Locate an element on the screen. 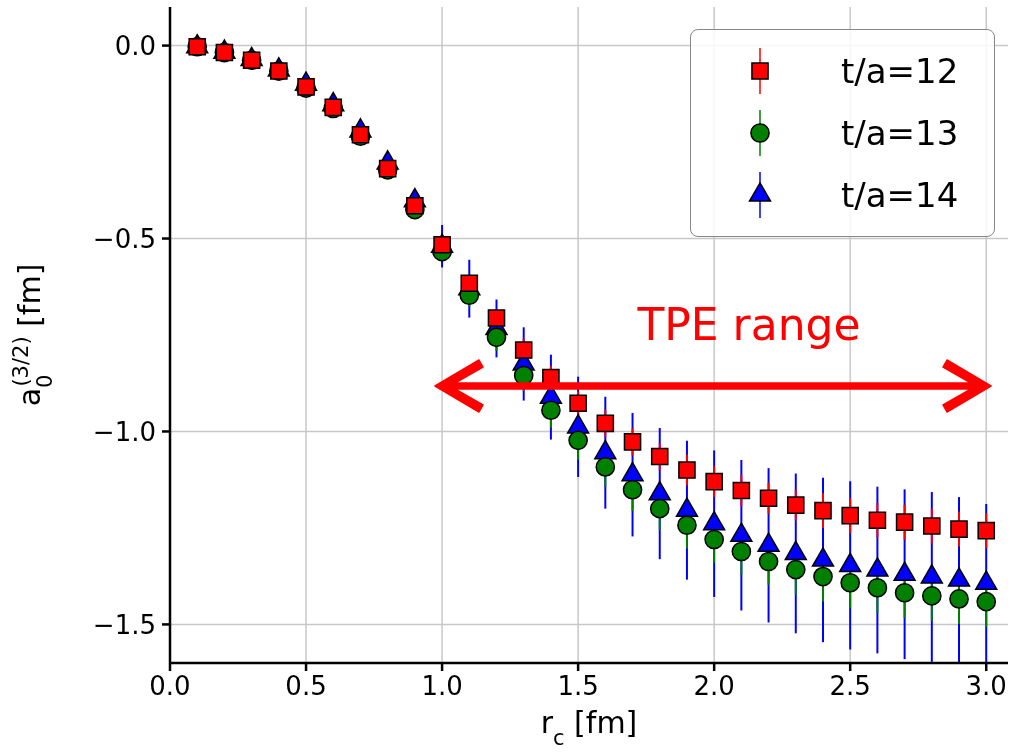 The height and width of the screenshot is (755, 1015). x-tick-label: 0.5 is located at coordinates (306, 686).